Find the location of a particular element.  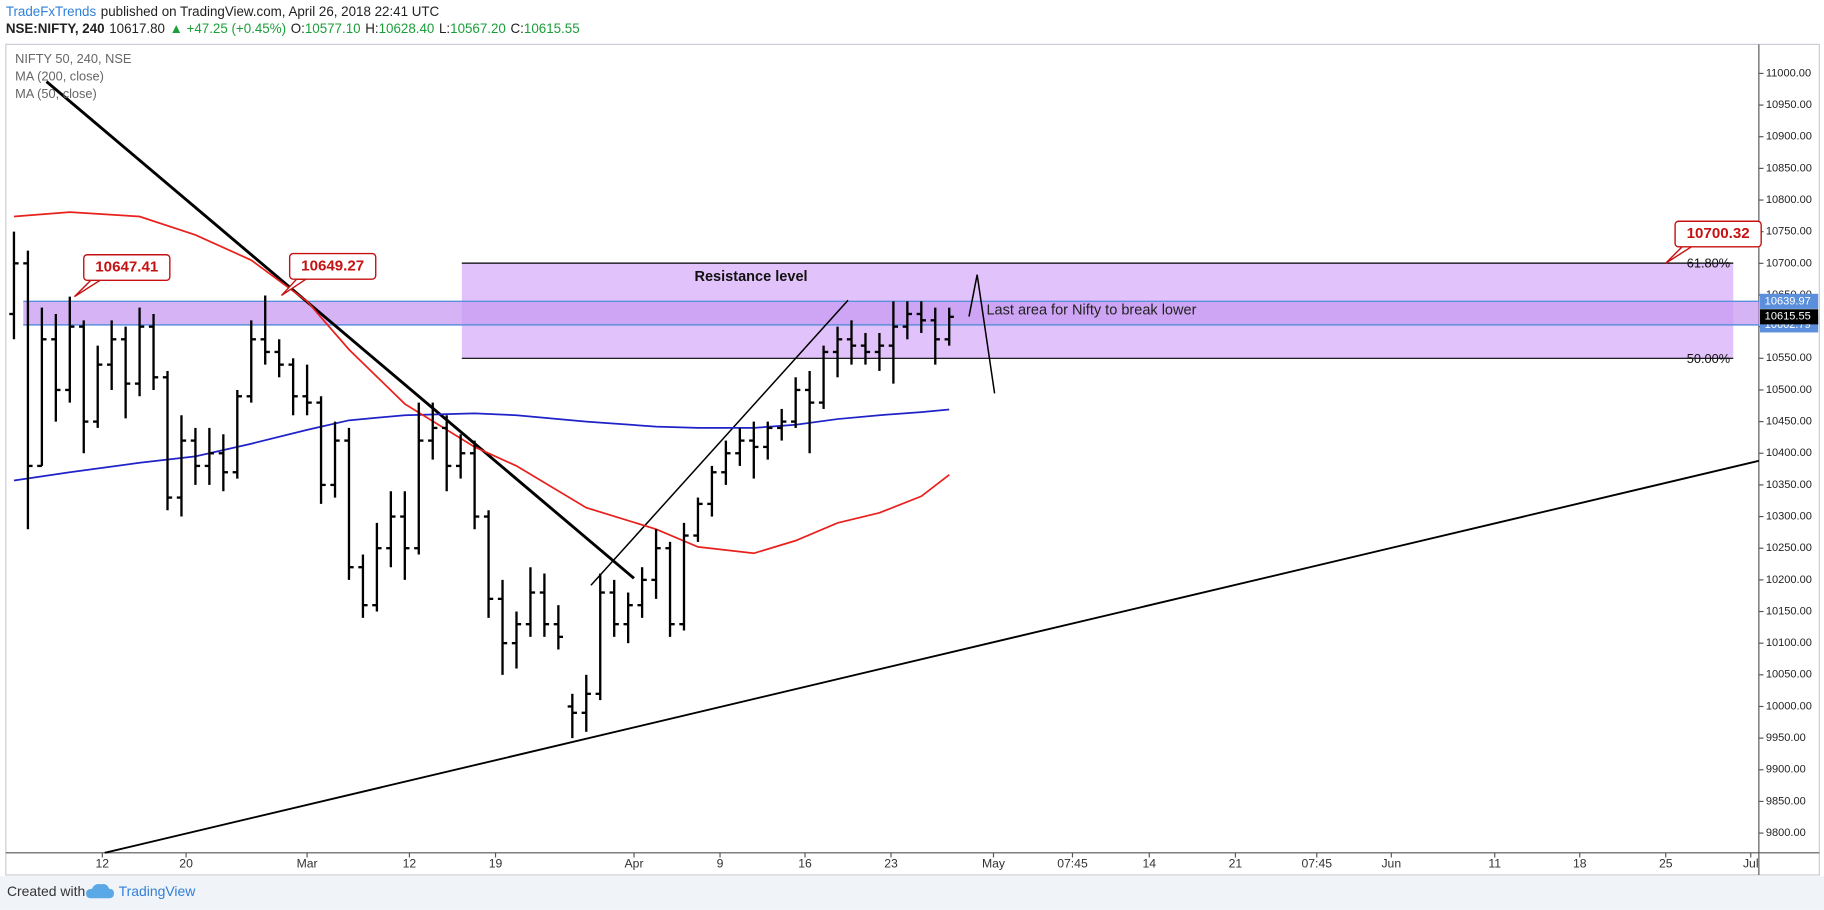

y-tick-label: 10100.00 is located at coordinates (1789, 643).